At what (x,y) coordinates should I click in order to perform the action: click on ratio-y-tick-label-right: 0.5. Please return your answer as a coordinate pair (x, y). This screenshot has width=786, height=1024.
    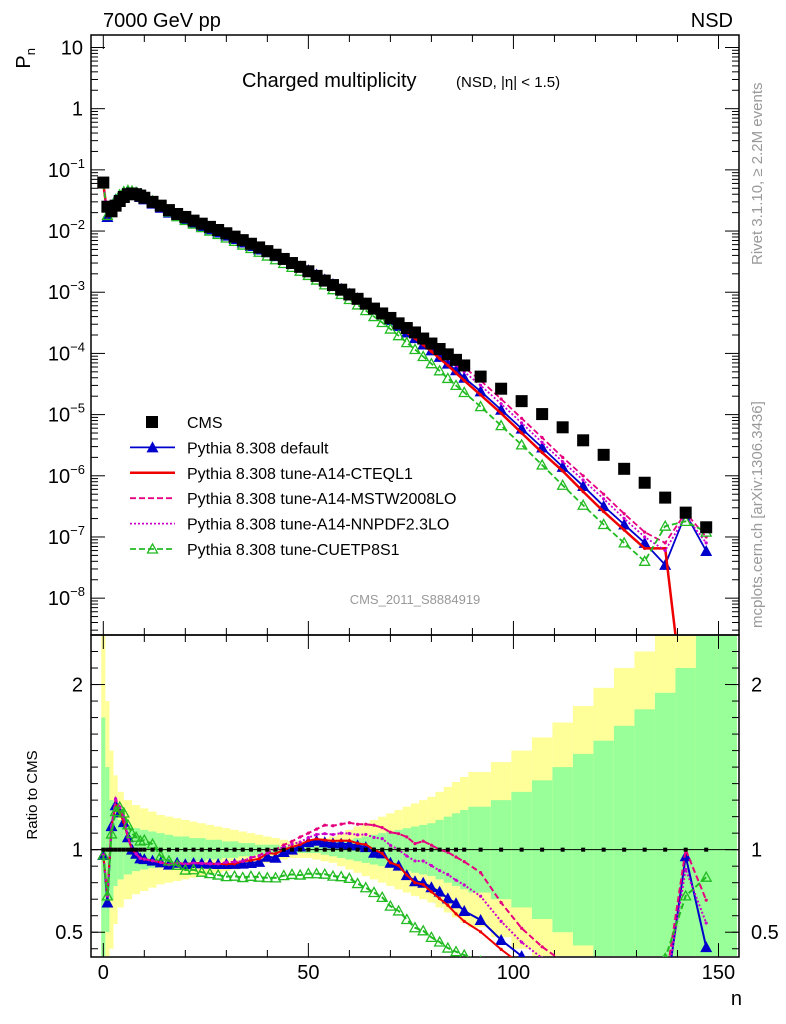
    Looking at the image, I should click on (765, 933).